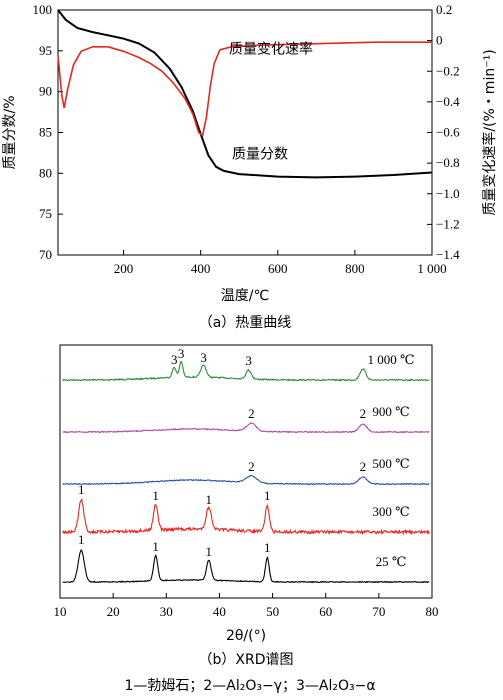 Image resolution: width=503 pixels, height=700 pixels. I want to click on tg-left-tick-label: 100, so click(43, 9).